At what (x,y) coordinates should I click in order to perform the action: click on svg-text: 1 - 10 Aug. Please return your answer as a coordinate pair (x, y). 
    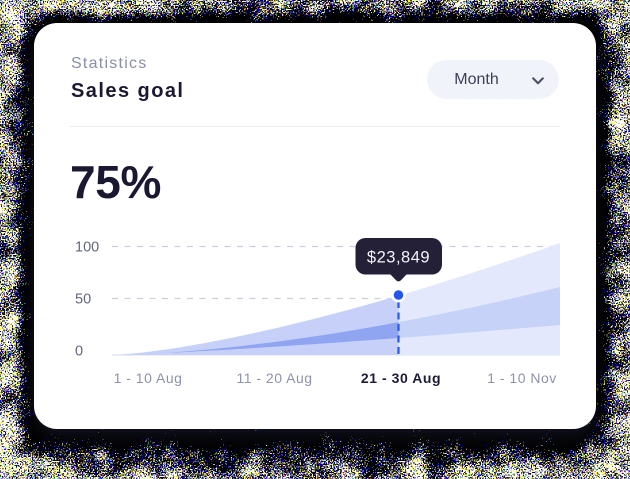
    Looking at the image, I should click on (148, 378).